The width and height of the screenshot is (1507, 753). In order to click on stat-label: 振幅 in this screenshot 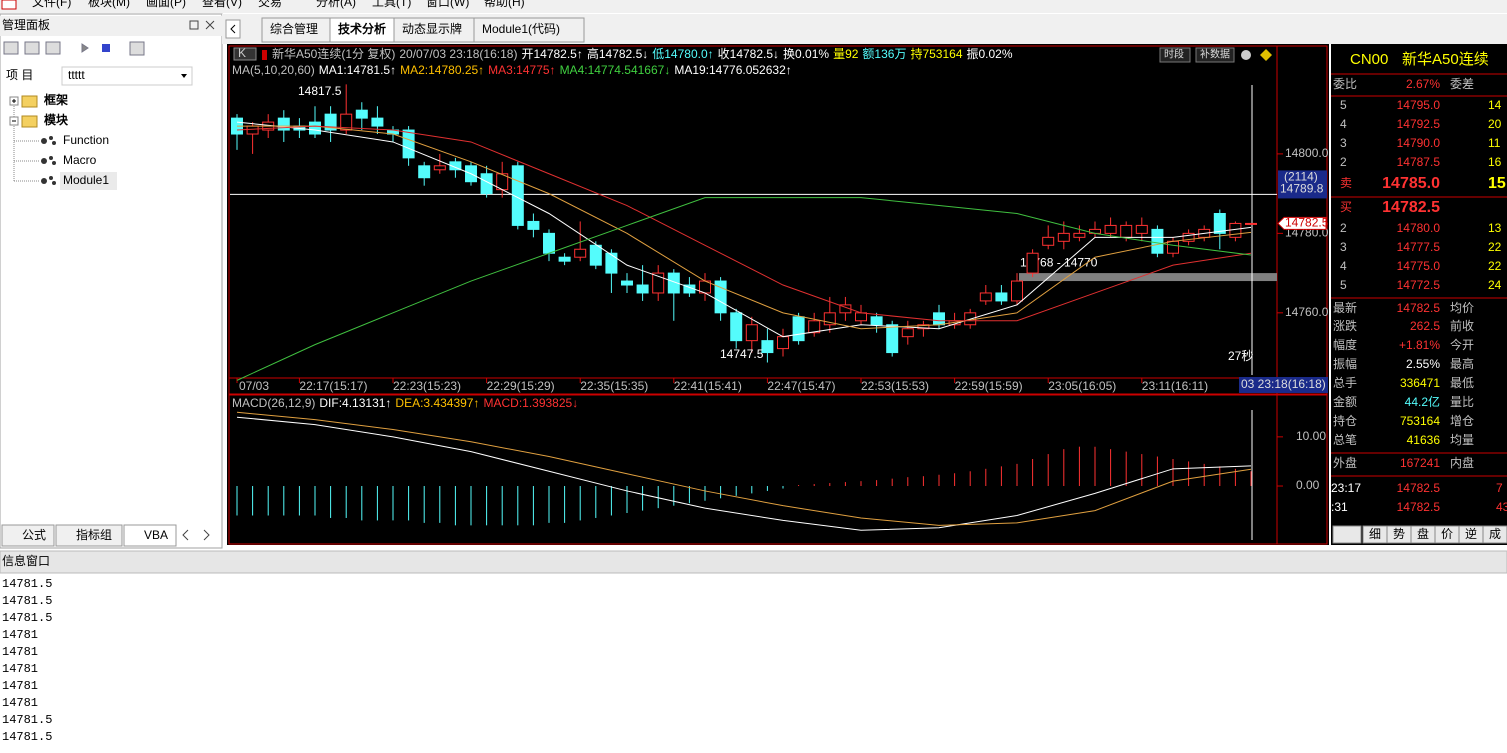, I will do `click(1345, 363)`.